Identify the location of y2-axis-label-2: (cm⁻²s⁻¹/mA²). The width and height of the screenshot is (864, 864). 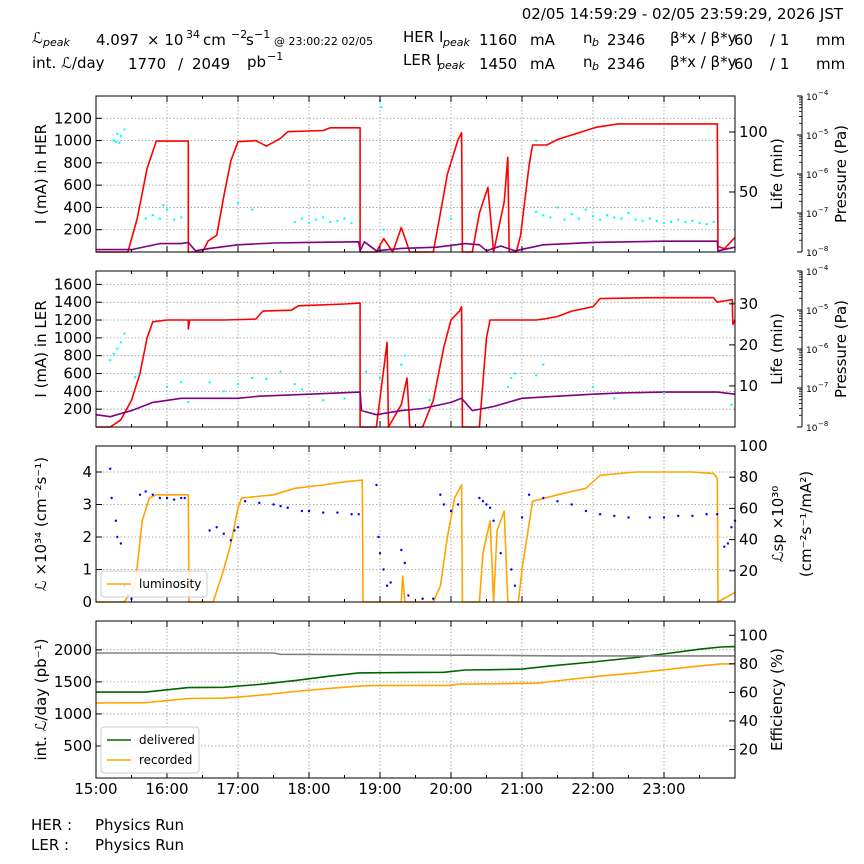
(806, 524).